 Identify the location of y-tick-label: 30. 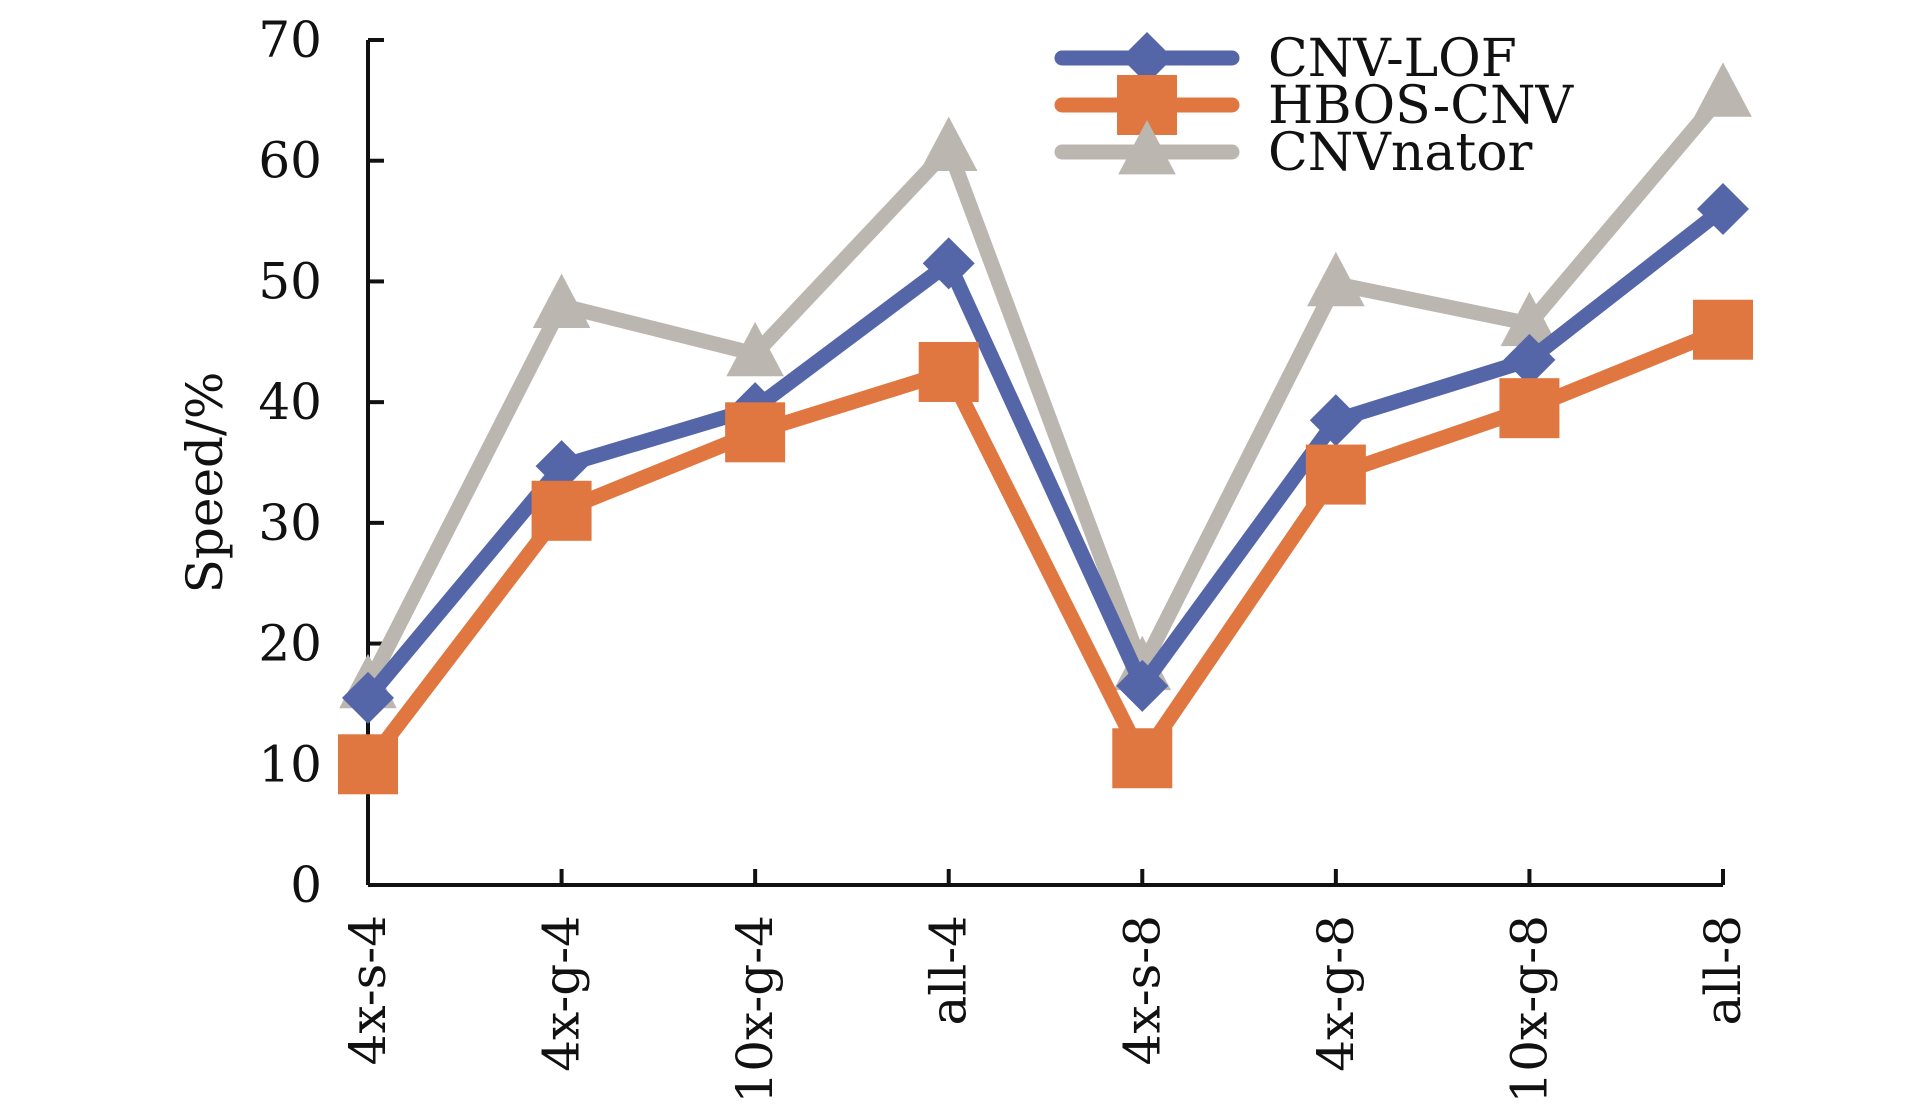
(290, 523).